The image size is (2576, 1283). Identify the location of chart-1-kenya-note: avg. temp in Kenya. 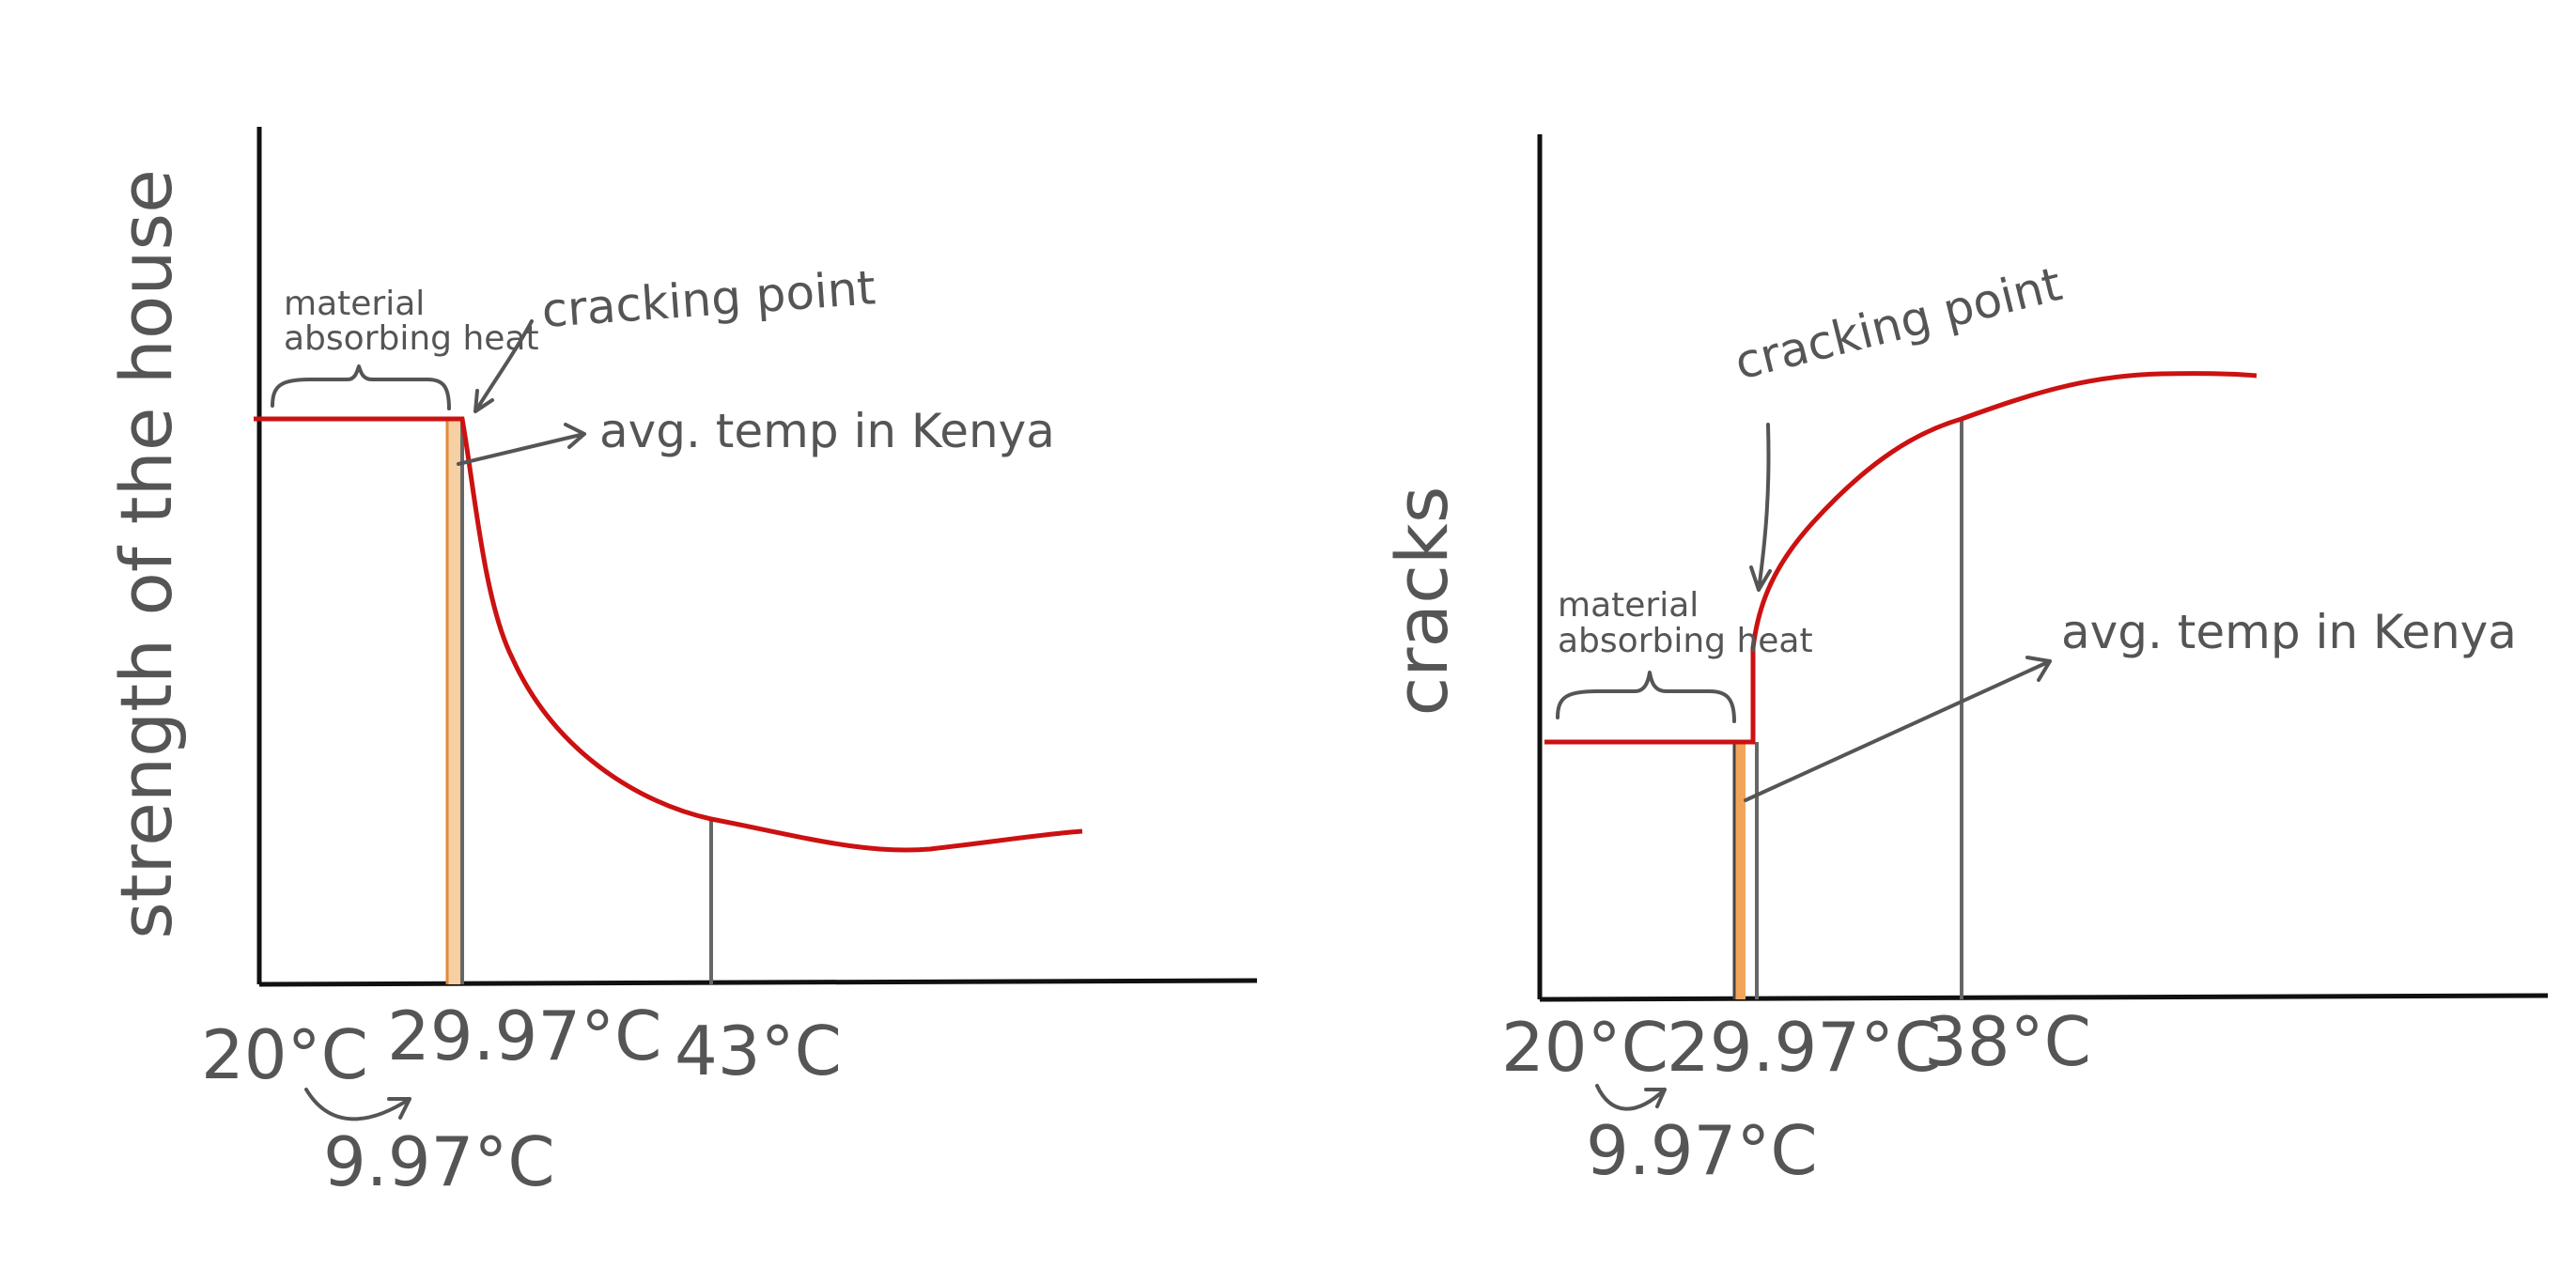
(827, 431).